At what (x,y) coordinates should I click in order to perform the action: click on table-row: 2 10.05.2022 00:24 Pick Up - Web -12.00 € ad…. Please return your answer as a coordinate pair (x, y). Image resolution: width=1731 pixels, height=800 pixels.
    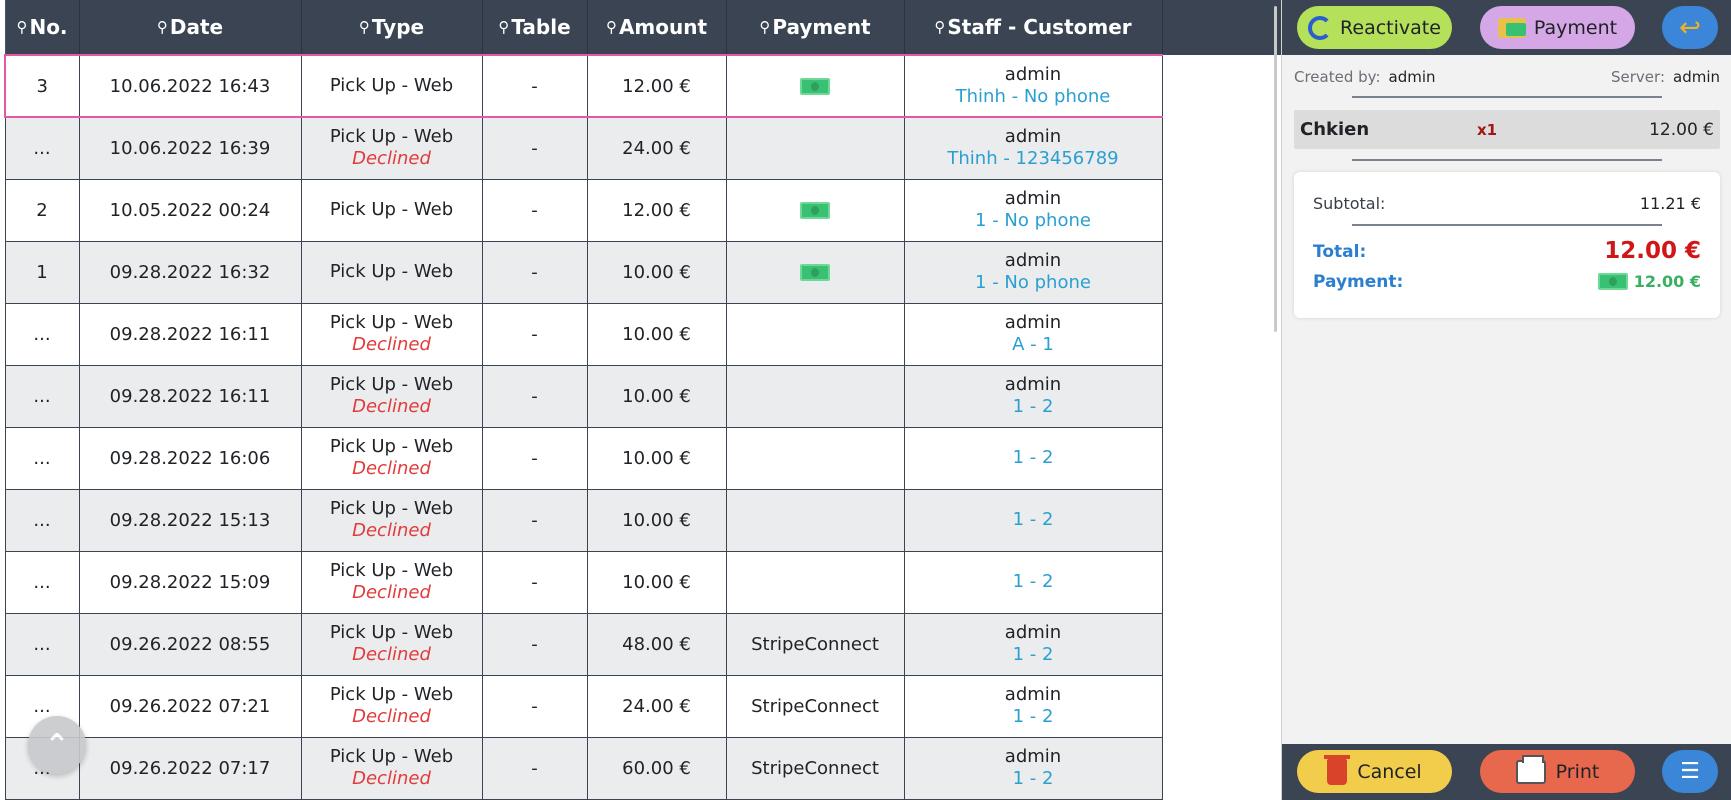
    Looking at the image, I should click on (642, 210).